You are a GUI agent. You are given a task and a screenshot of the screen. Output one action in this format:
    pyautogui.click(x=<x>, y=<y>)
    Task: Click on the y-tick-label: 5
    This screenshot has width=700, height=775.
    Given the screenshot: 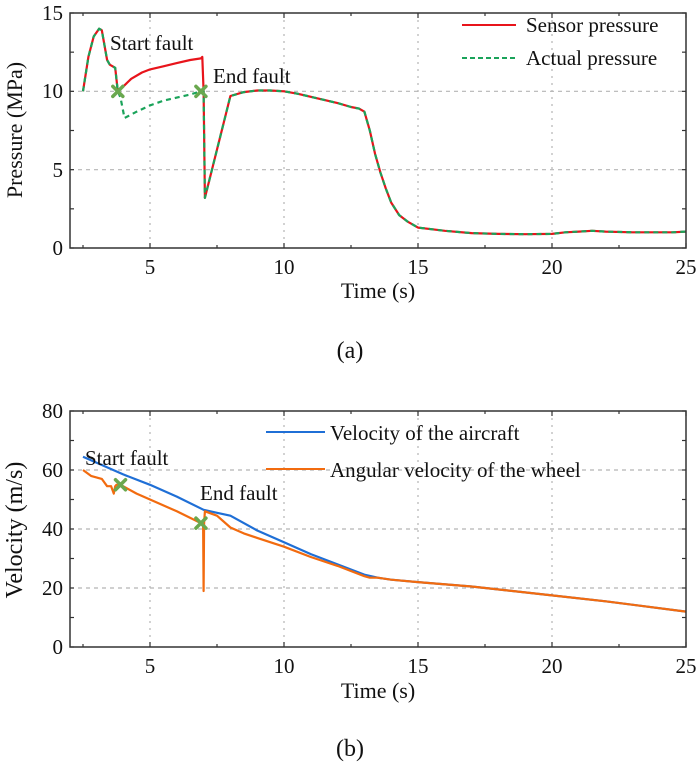 What is the action you would take?
    pyautogui.click(x=58, y=170)
    